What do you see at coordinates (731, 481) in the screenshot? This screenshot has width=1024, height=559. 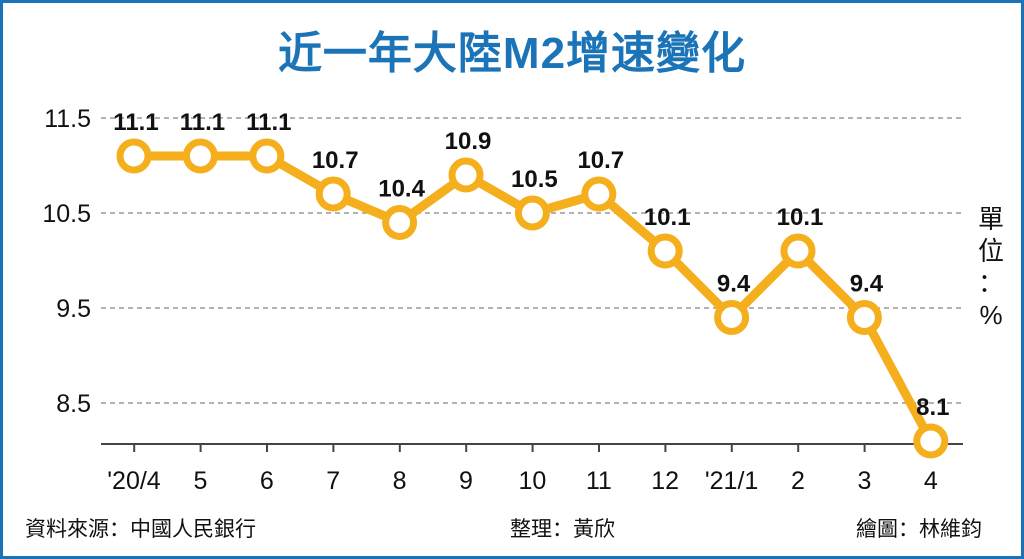 I see `x-tick-label: '21/1` at bounding box center [731, 481].